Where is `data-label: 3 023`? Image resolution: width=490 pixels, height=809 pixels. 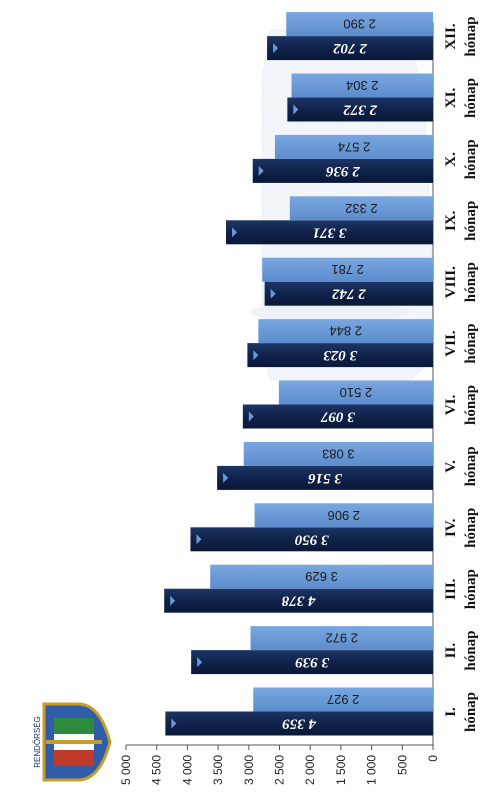 data-label: 3 023 is located at coordinates (340, 355).